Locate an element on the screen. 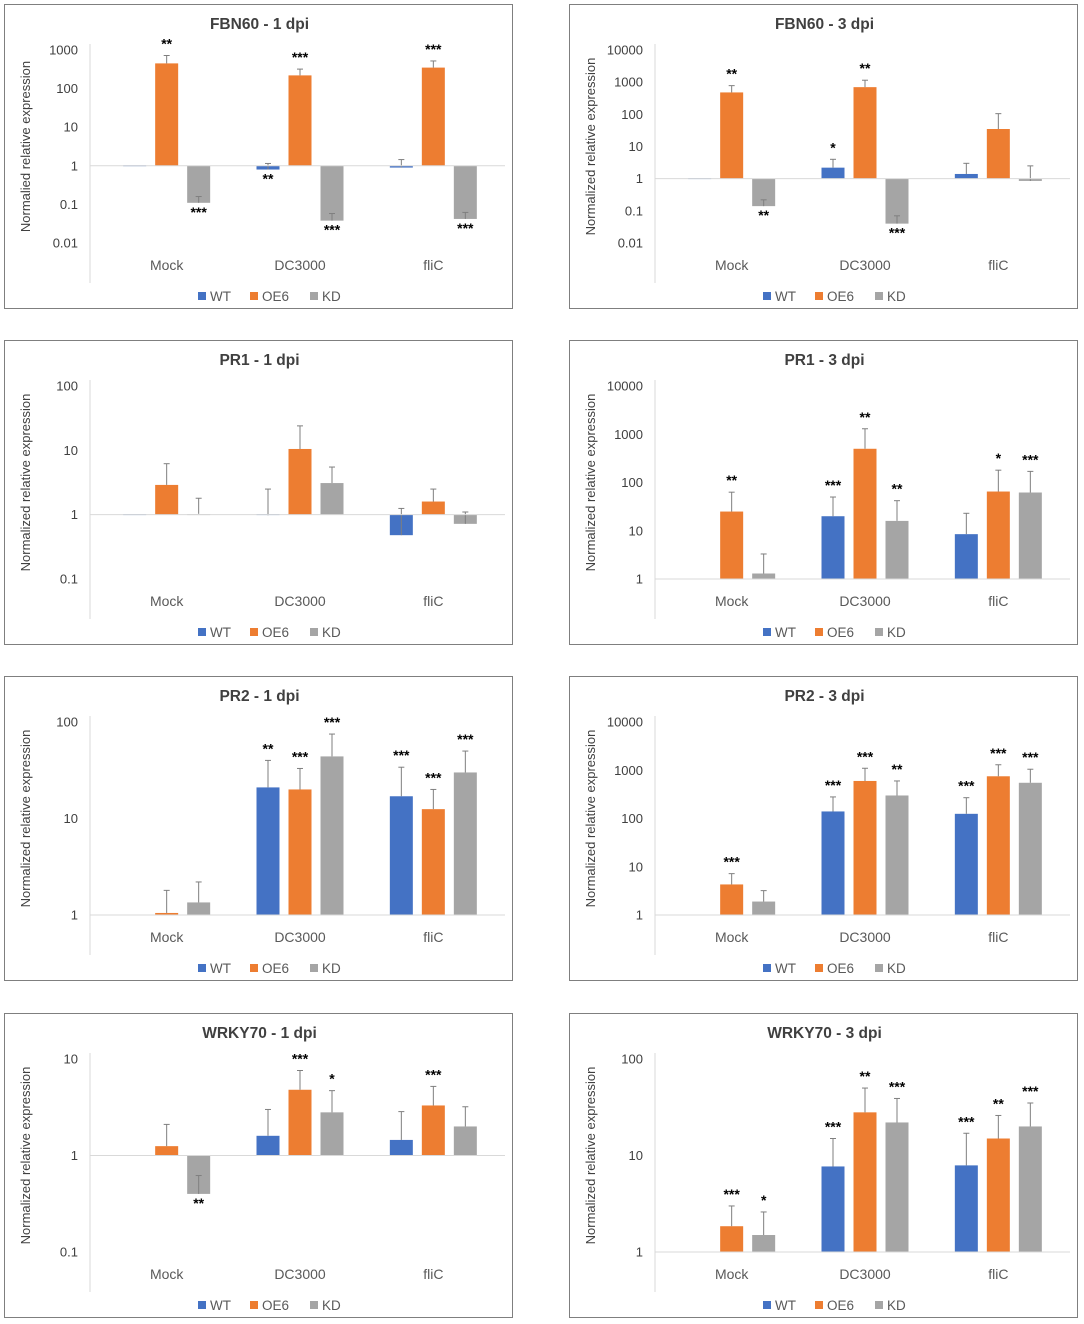 Image resolution: width=1084 pixels, height=1324 pixels. y-tick-label: 1000 is located at coordinates (628, 770).